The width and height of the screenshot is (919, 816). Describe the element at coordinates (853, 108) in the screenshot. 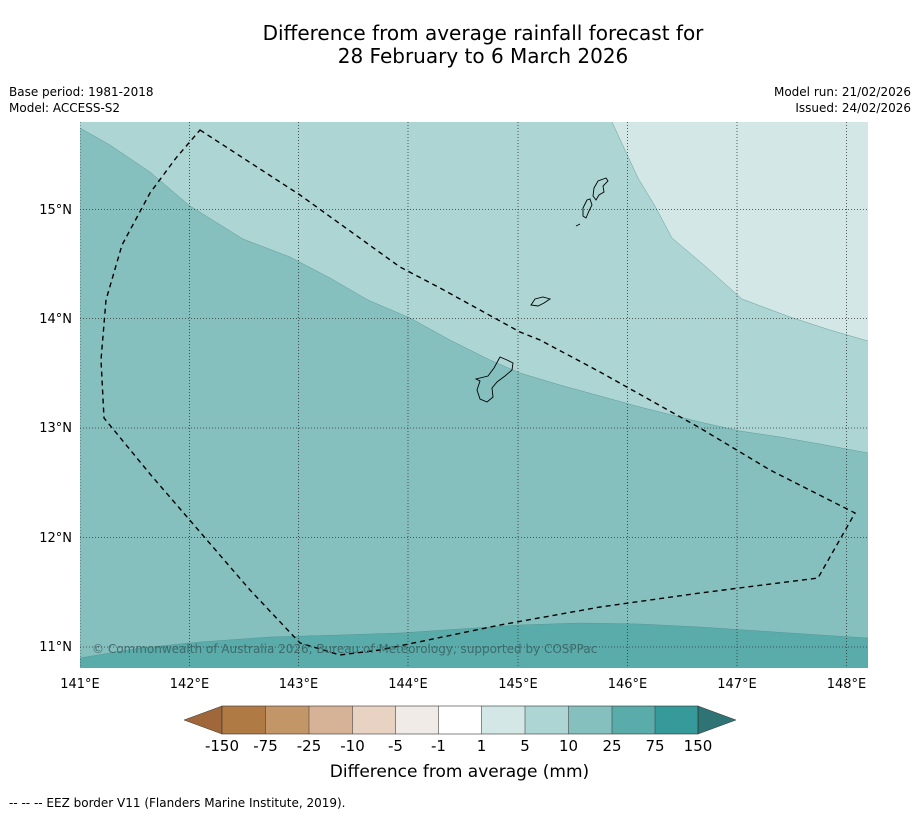

I see `issued-date: Issued: 24/02/2026` at that location.